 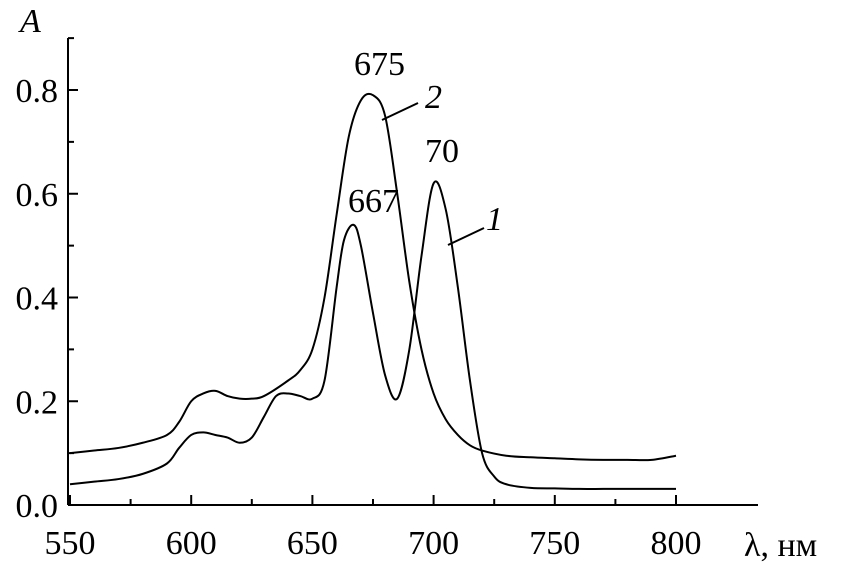 What do you see at coordinates (780, 545) in the screenshot?
I see `x-axis-title: λ, нм` at bounding box center [780, 545].